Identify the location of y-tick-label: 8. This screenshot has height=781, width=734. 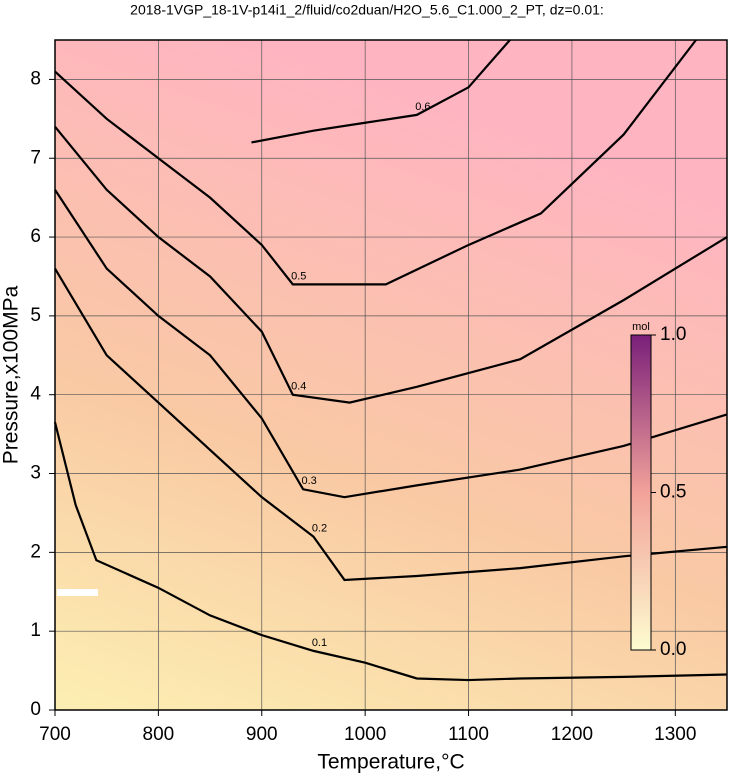
(35, 78).